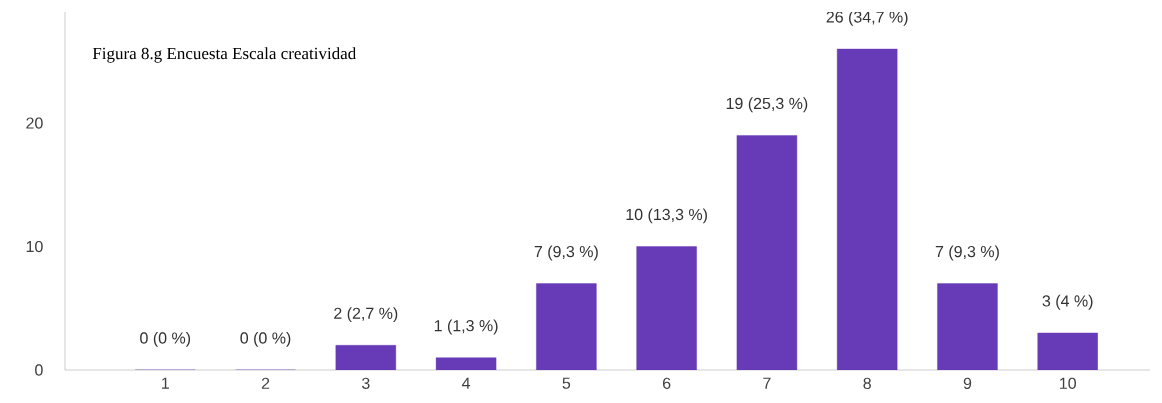 Image resolution: width=1162 pixels, height=403 pixels. I want to click on x-tick-label: 10, so click(1068, 383).